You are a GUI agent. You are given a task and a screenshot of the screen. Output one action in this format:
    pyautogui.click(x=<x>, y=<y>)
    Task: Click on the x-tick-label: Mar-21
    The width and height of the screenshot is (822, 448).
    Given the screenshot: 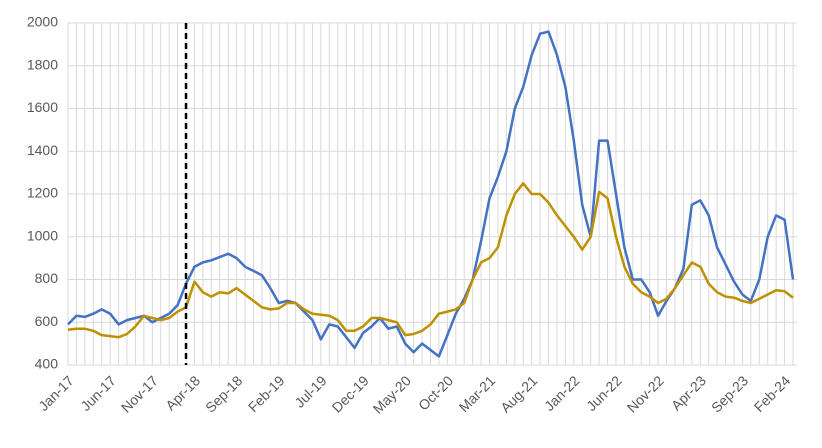 What is the action you would take?
    pyautogui.click(x=477, y=393)
    